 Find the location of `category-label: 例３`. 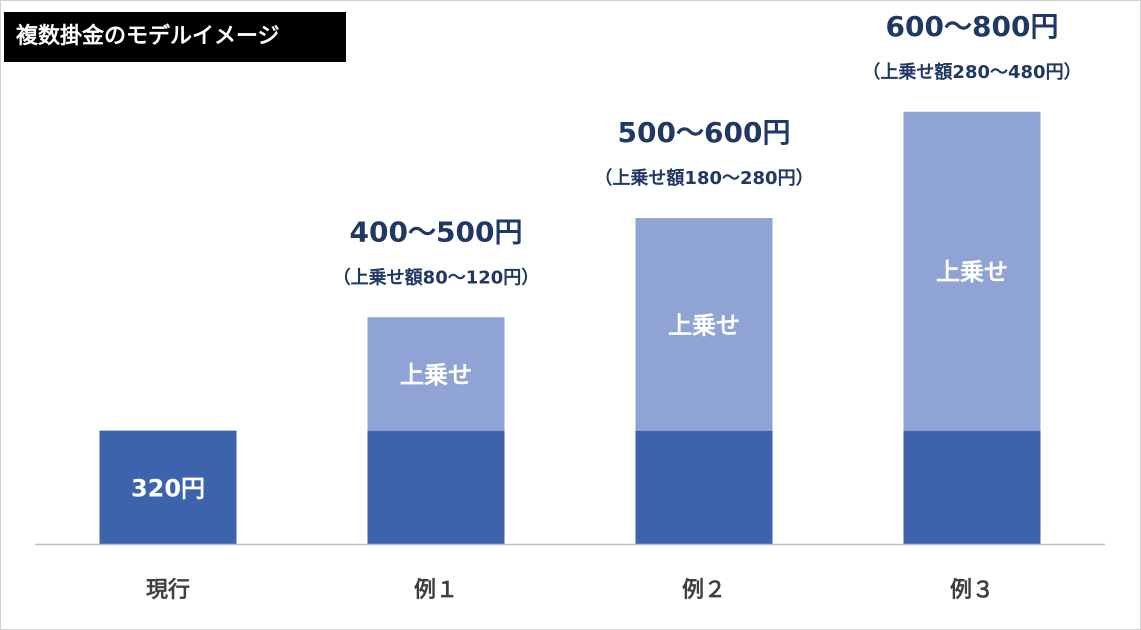

category-label: 例３ is located at coordinates (972, 590).